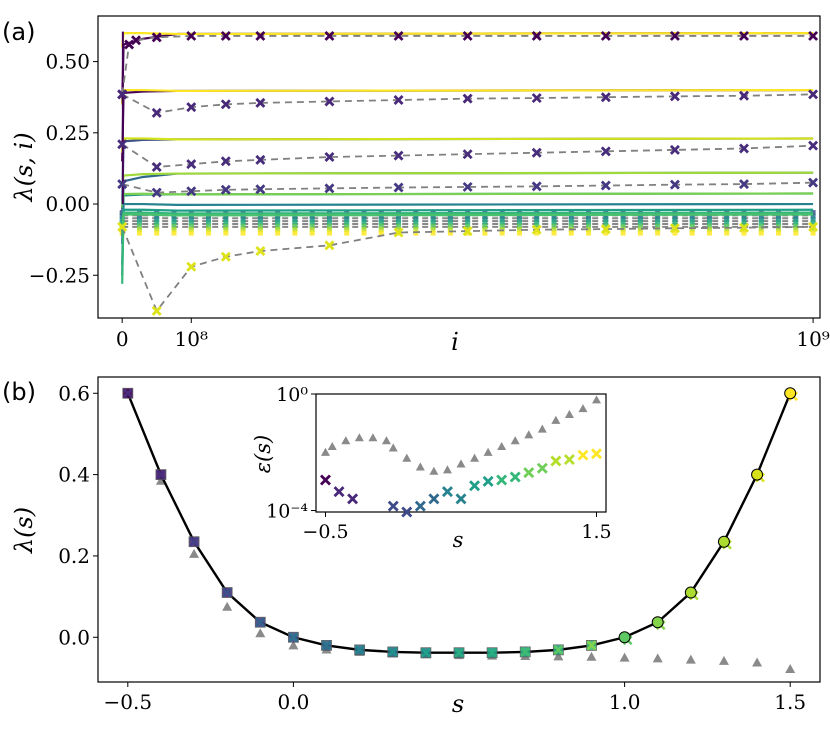 This screenshot has width=830, height=738. I want to click on inset-xlabel: s, so click(458, 540).